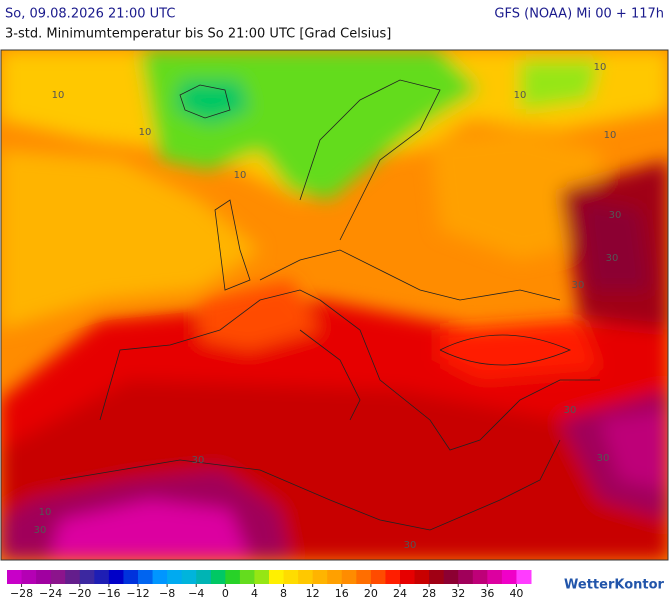 The height and width of the screenshot is (604, 669). What do you see at coordinates (579, 14) in the screenshot?
I see `model-run: GFS (NOAA) Mi 00 + 117h` at bounding box center [579, 14].